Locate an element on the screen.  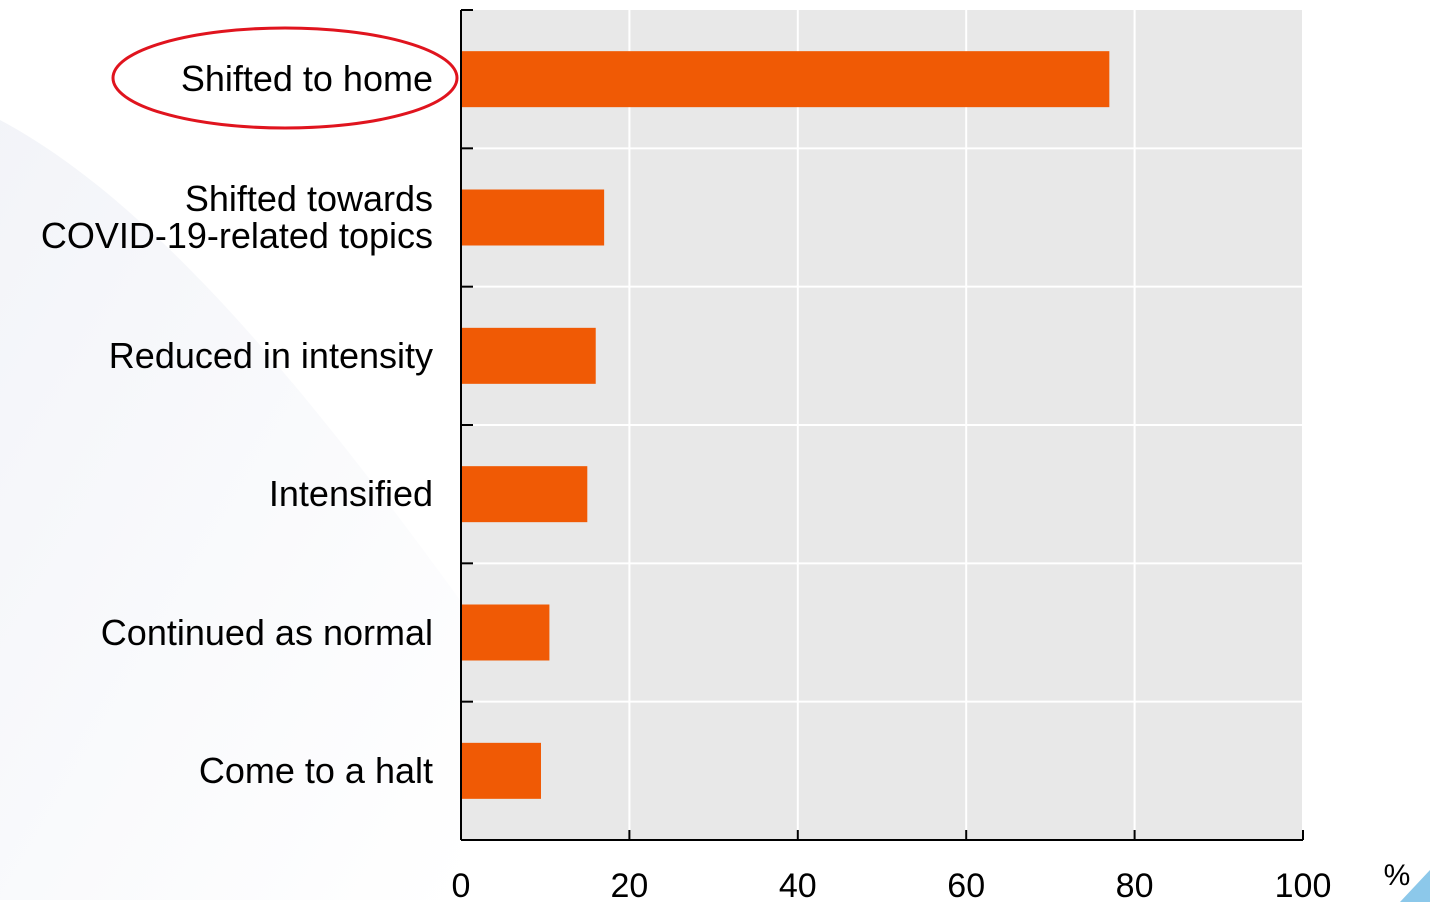
x-tick-label: 60 is located at coordinates (966, 884).